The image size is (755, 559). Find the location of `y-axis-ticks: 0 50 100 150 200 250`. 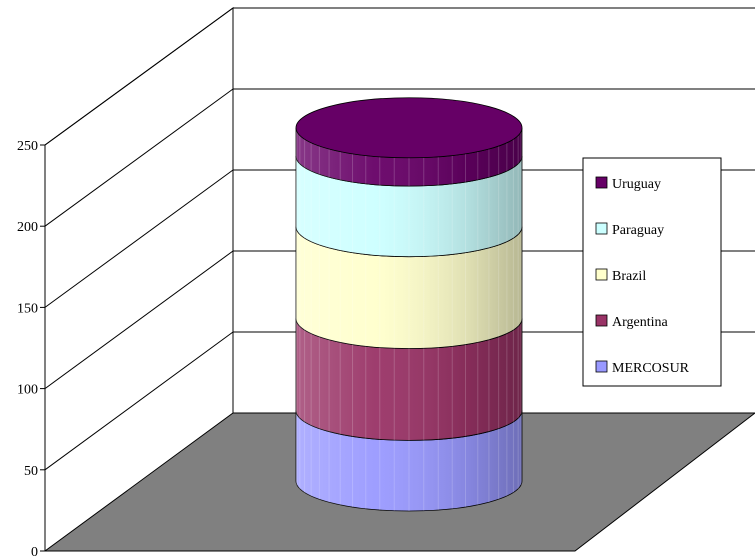

y-axis-ticks: 0 50 100 150 200 250 is located at coordinates (31, 349).